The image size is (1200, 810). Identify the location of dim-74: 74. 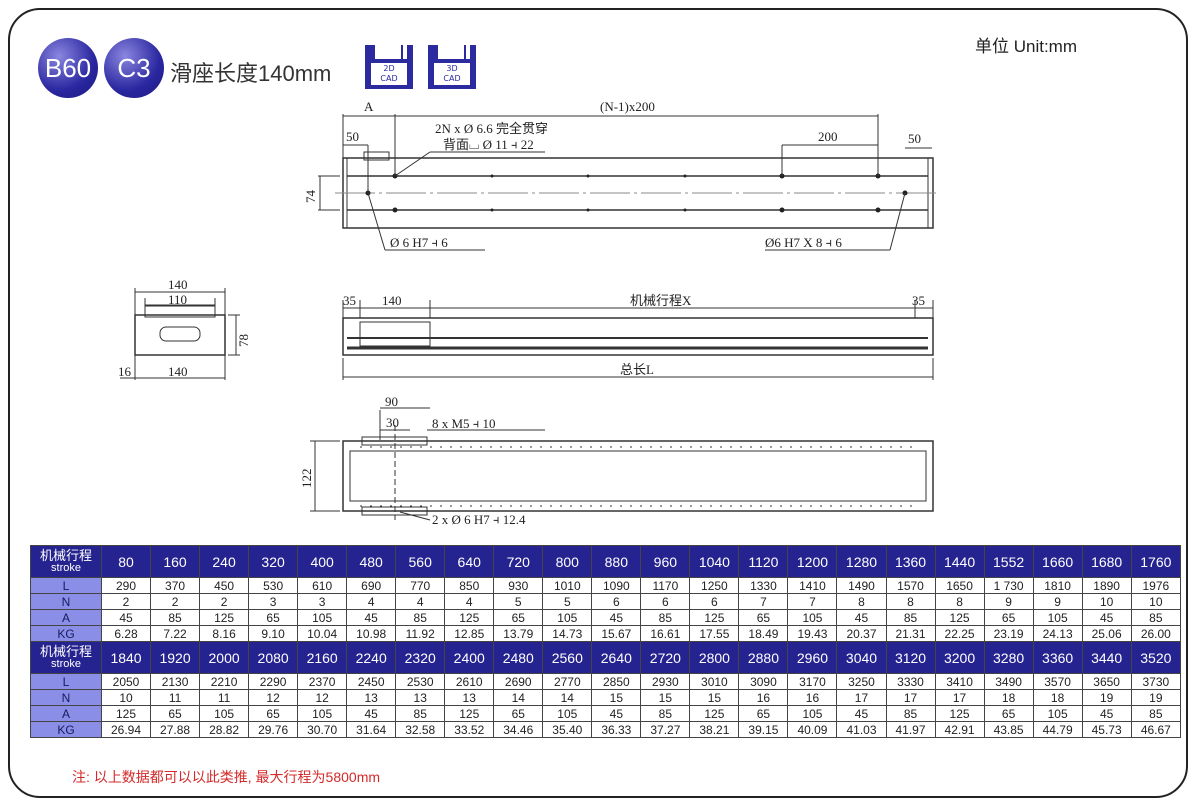
(310, 197).